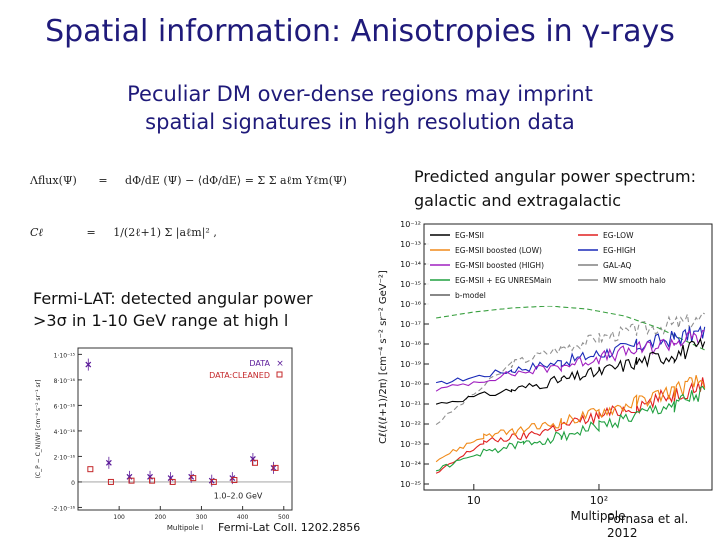 This screenshot has width=720, height=540. Describe the element at coordinates (410, 464) in the screenshot. I see `y-tick-label: 10⁻²⁴` at that location.